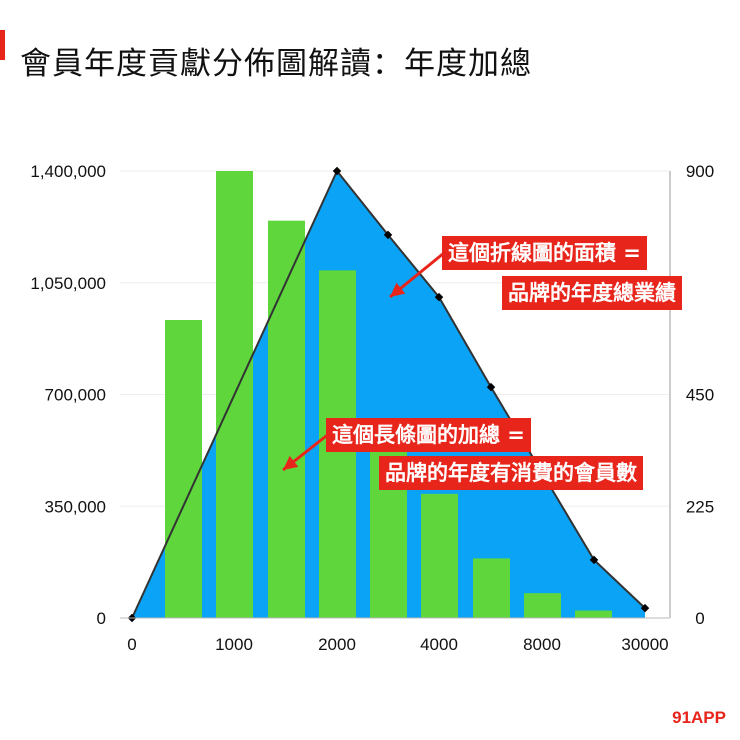  Describe the element at coordinates (337, 644) in the screenshot. I see `x-axis-tick-label: 2000` at that location.